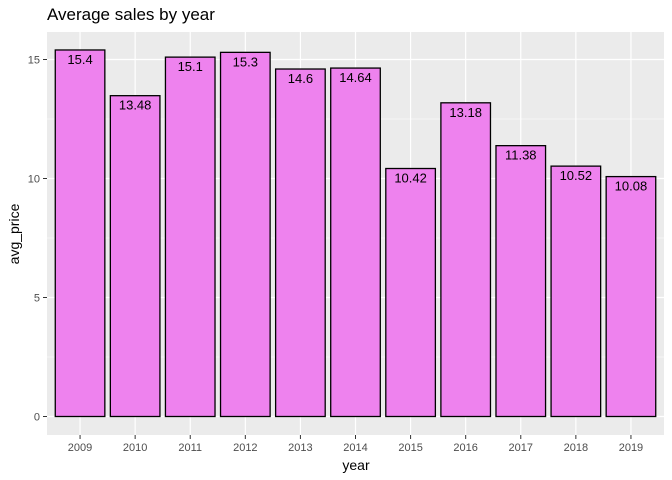 Image resolution: width=672 pixels, height=480 pixels. What do you see at coordinates (37, 239) in the screenshot?
I see `y-axis: 0 5 10 15` at bounding box center [37, 239].